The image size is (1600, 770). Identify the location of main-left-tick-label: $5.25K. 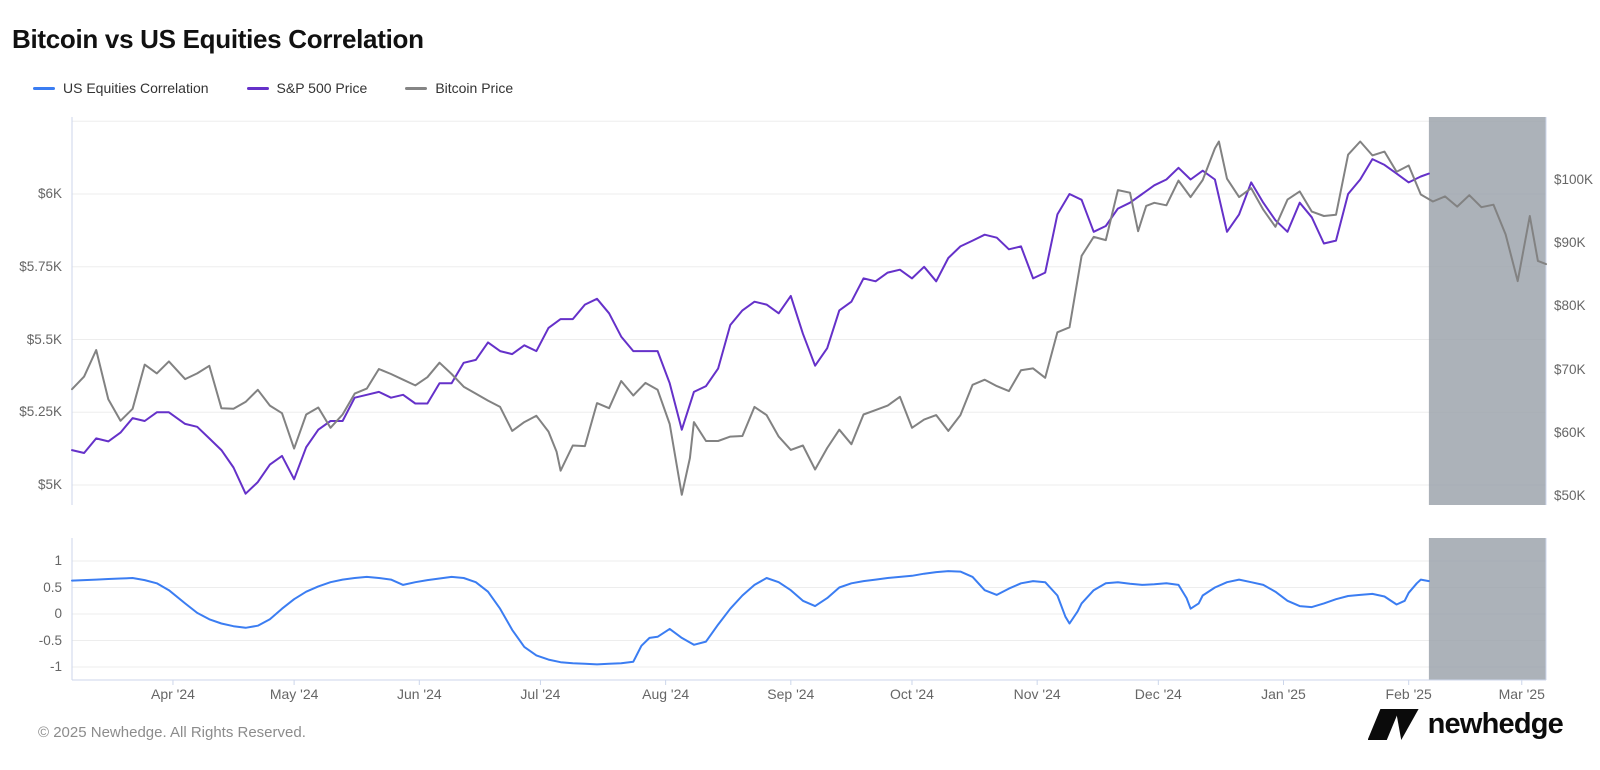
(40, 412).